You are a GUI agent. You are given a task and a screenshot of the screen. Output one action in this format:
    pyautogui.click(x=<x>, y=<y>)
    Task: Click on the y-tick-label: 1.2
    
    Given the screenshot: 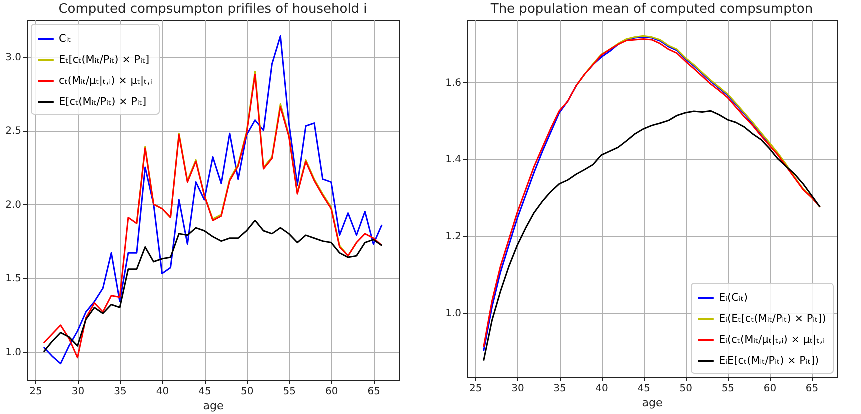 What is the action you would take?
    pyautogui.click(x=454, y=236)
    